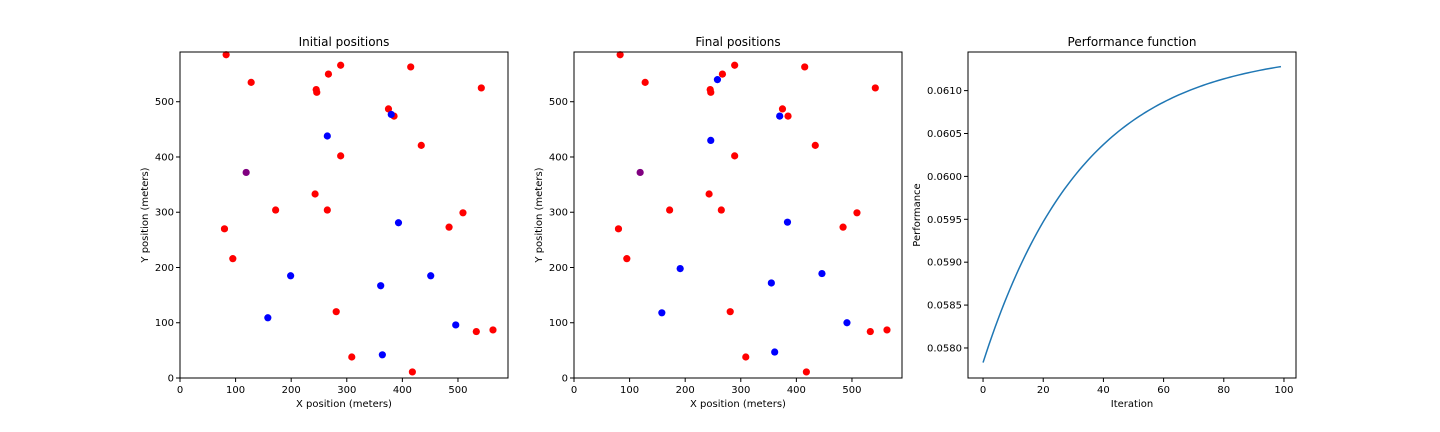  Describe the element at coordinates (944, 306) in the screenshot. I see `y-tick-label: 0.0585` at that location.